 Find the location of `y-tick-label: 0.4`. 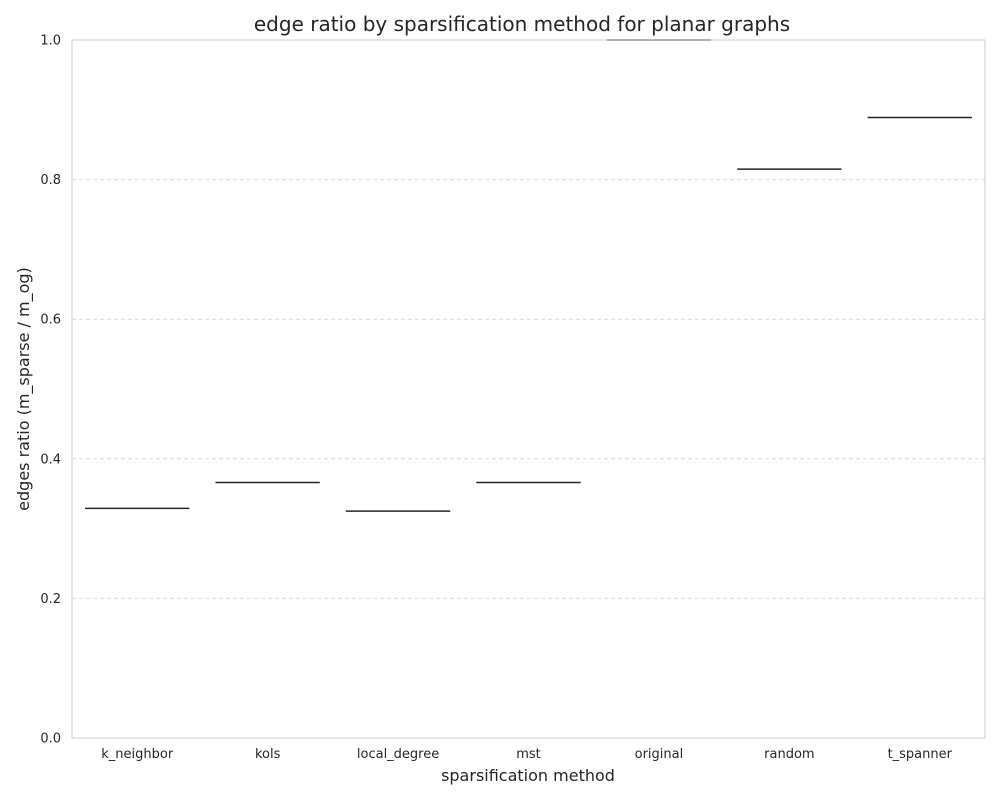

y-tick-label: 0.4 is located at coordinates (50, 459).